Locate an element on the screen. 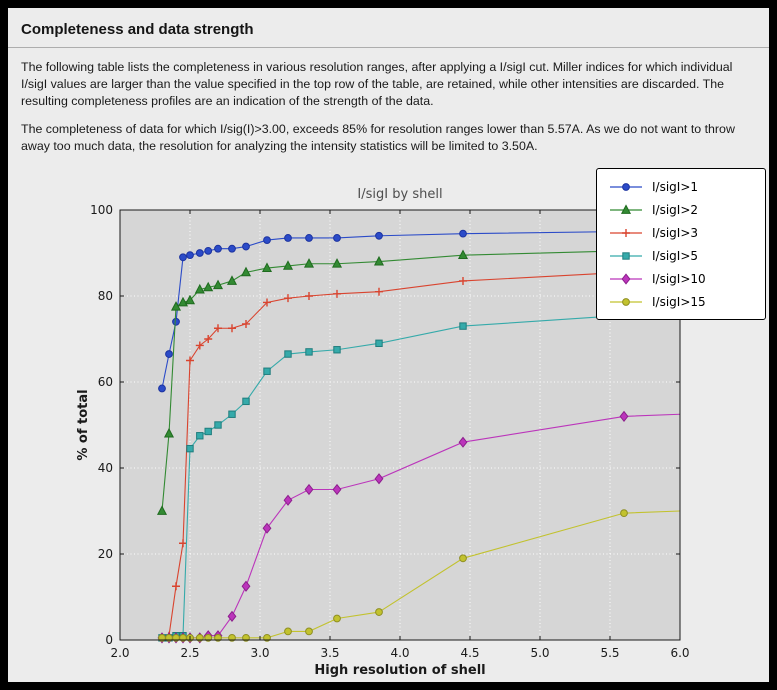 This screenshot has height=690, width=777. legend-label: I/sigI>15 is located at coordinates (679, 301).